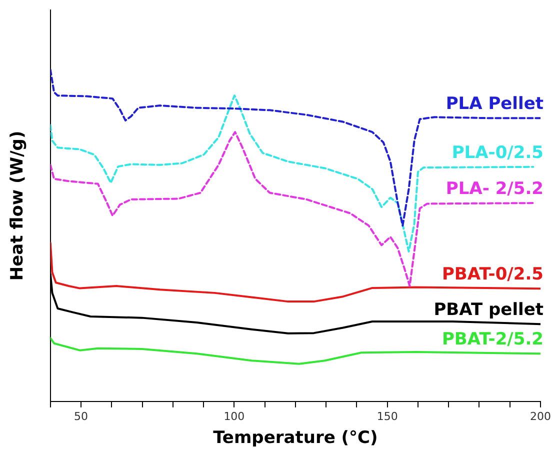 The width and height of the screenshot is (554, 453). Describe the element at coordinates (495, 188) in the screenshot. I see `series-label: PLA- 2/5.2` at that location.